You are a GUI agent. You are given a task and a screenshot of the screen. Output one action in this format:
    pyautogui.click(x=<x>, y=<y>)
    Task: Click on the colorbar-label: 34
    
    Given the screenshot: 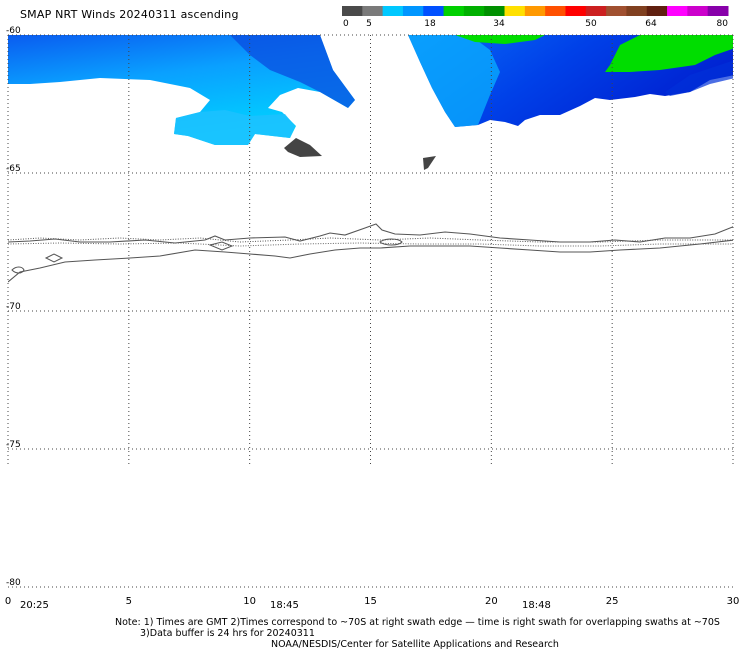 What is the action you would take?
    pyautogui.click(x=499, y=24)
    